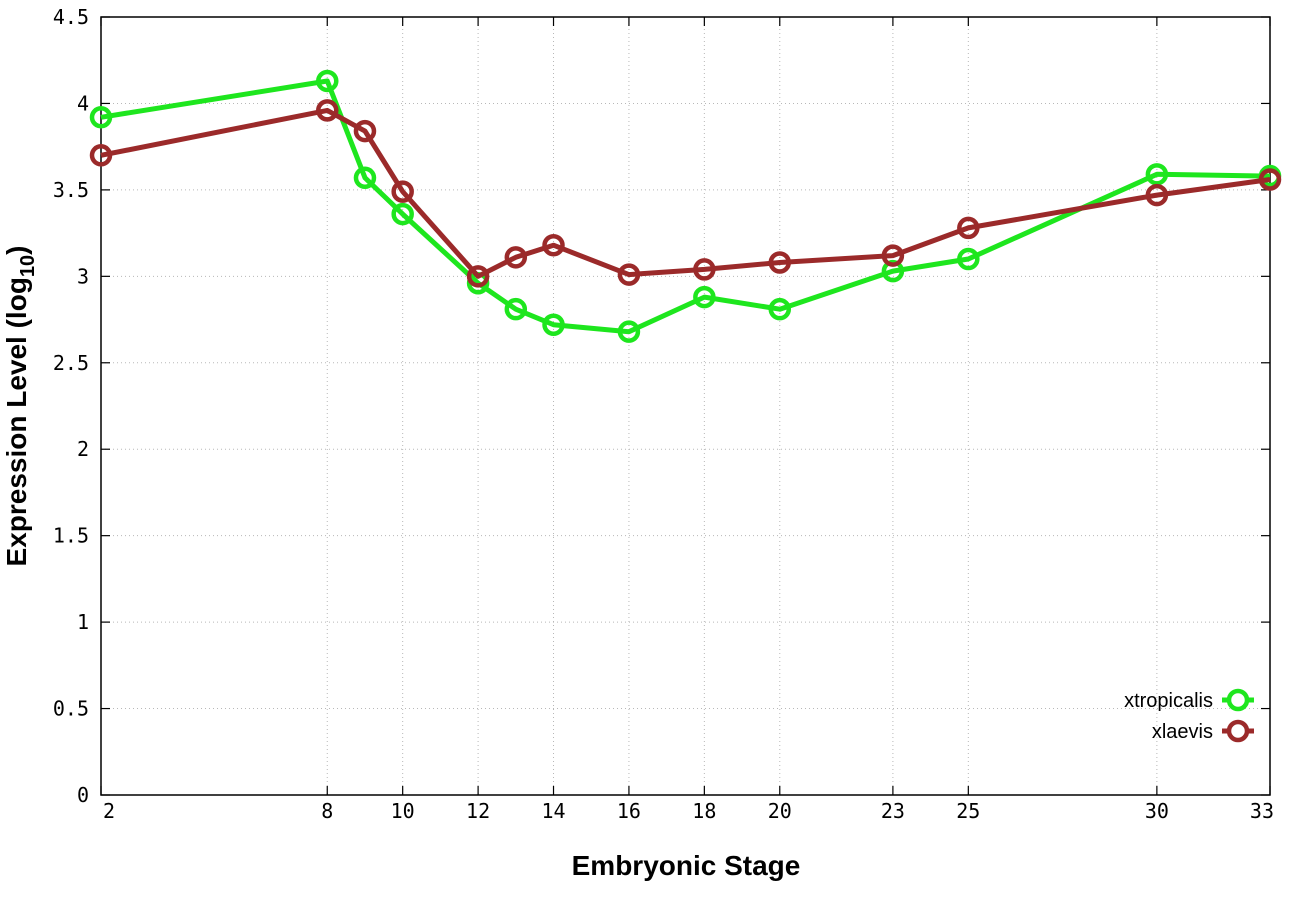 This screenshot has height=907, width=1296. I want to click on legend: xtropicalis xlaevis, so click(1189, 715).